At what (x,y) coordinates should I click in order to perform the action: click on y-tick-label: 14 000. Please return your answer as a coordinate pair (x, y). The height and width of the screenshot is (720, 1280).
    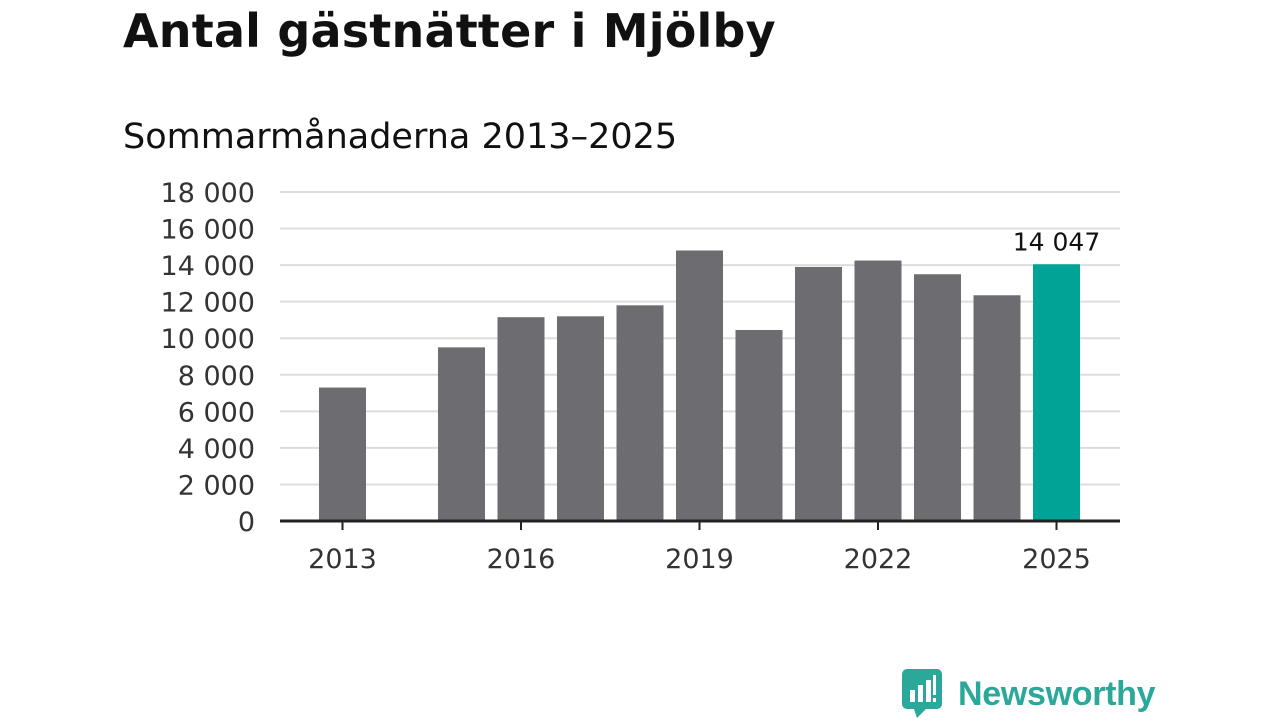
    Looking at the image, I should click on (208, 266).